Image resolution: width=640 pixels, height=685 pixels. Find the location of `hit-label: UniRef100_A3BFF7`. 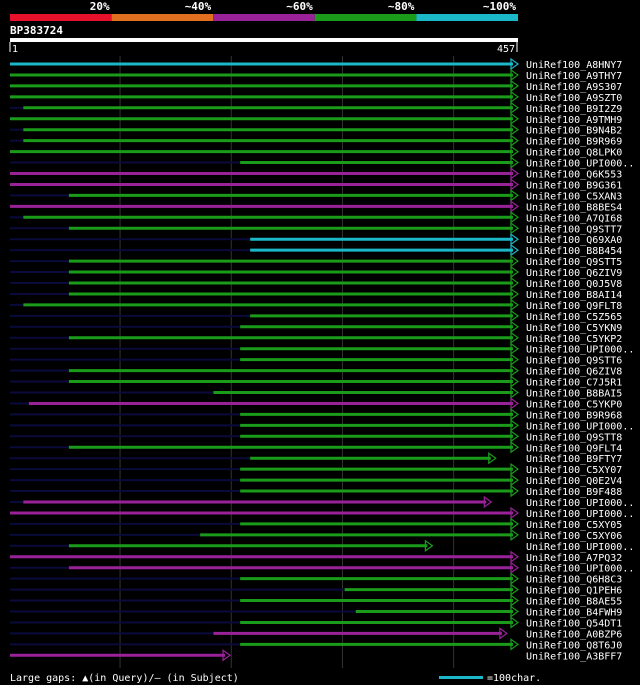

hit-label: UniRef100_A3BFF7 is located at coordinates (574, 656).